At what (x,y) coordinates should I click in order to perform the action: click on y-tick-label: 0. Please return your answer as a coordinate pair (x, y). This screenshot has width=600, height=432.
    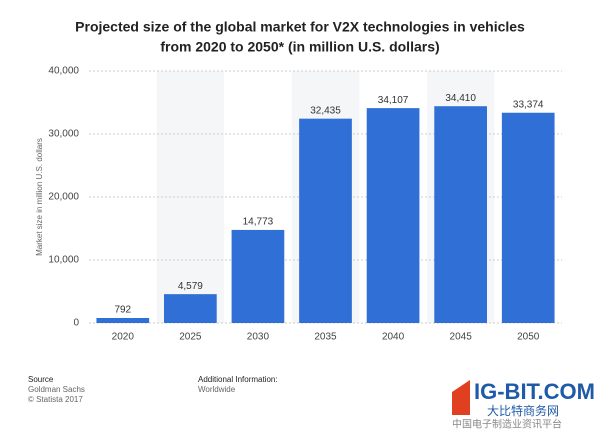
    Looking at the image, I should click on (76, 323).